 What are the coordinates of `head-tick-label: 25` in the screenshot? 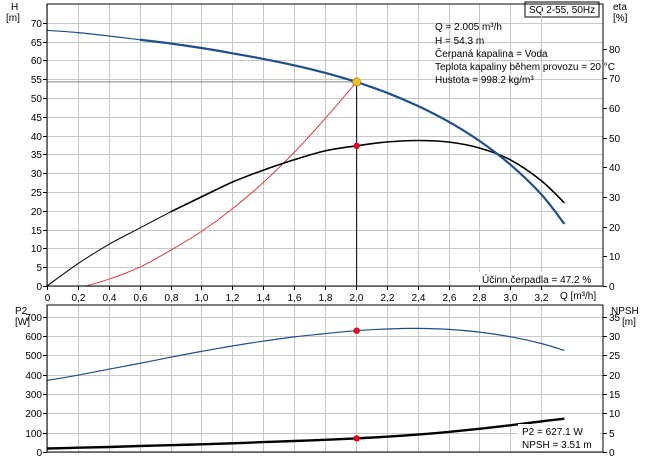 It's located at (37, 193).